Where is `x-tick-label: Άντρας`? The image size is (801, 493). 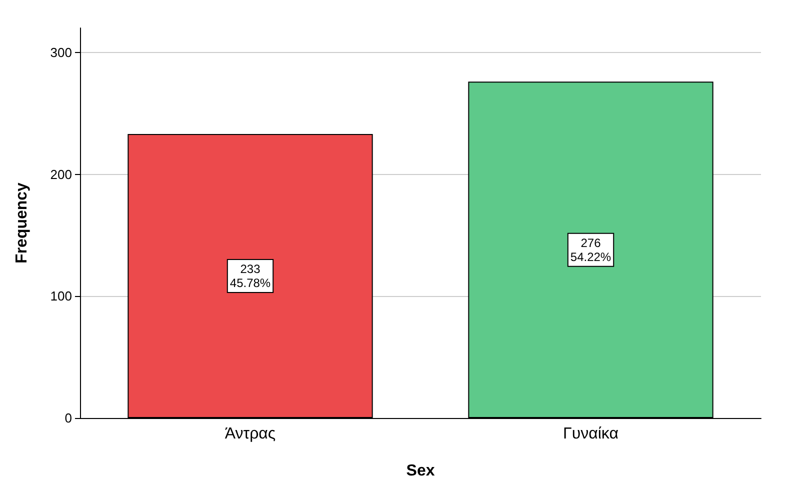 x-tick-label: Άντρας is located at coordinates (250, 434).